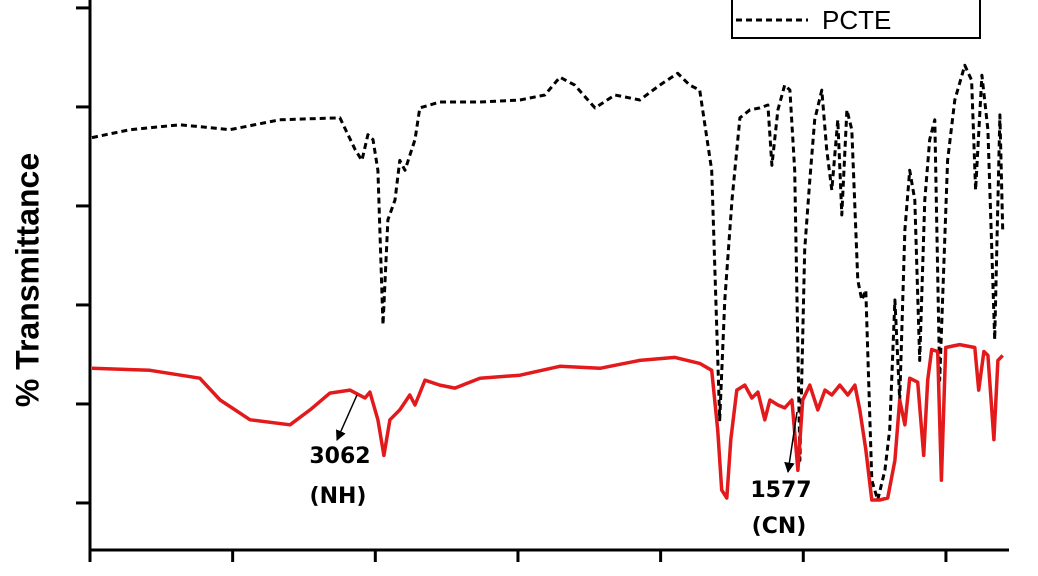 The width and height of the screenshot is (1038, 576). What do you see at coordinates (660, 573) in the screenshot?
I see `x-tick-label: 2000` at bounding box center [660, 573].